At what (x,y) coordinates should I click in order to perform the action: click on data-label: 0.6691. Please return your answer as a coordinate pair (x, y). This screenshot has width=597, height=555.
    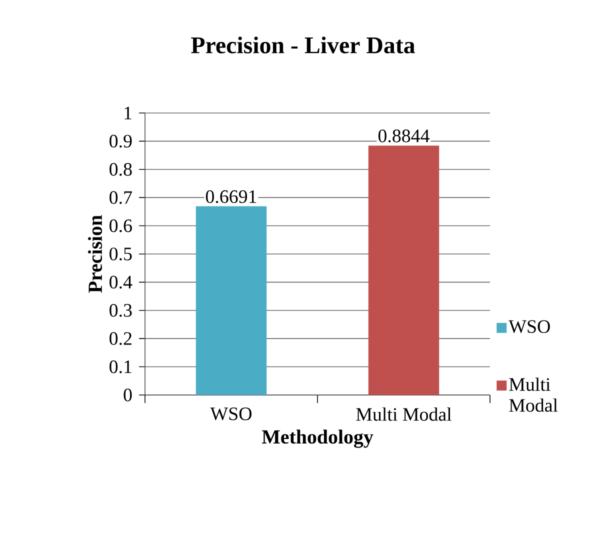
    Looking at the image, I should click on (231, 197).